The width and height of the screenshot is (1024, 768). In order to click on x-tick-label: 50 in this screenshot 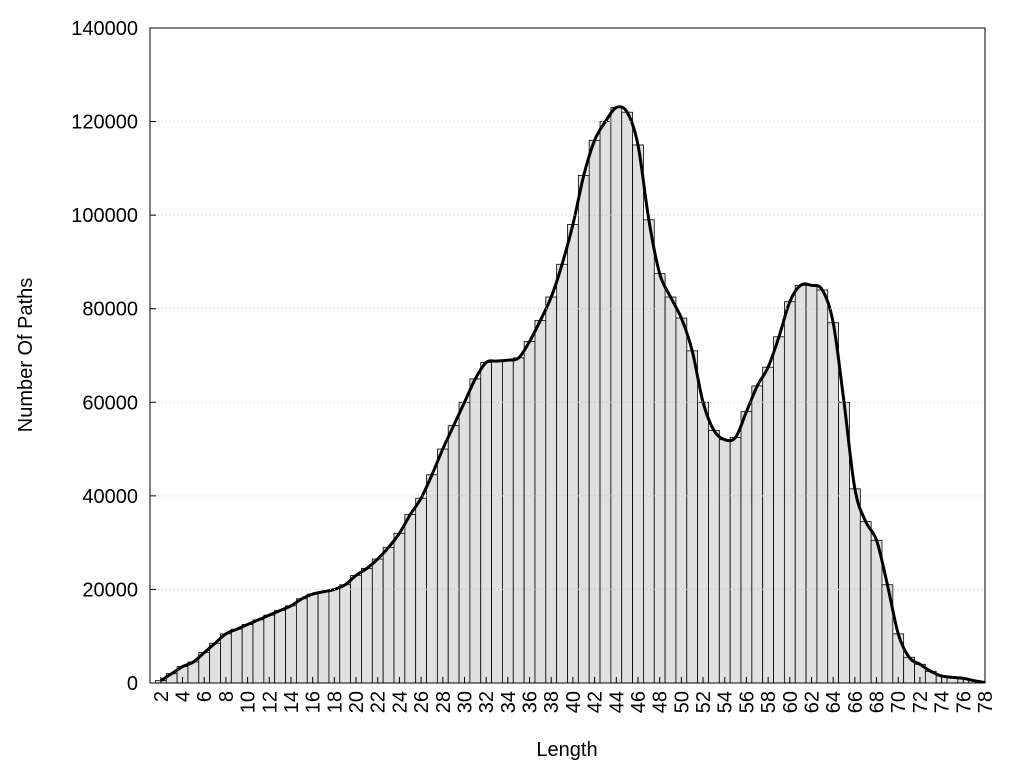, I will do `click(682, 702)`.